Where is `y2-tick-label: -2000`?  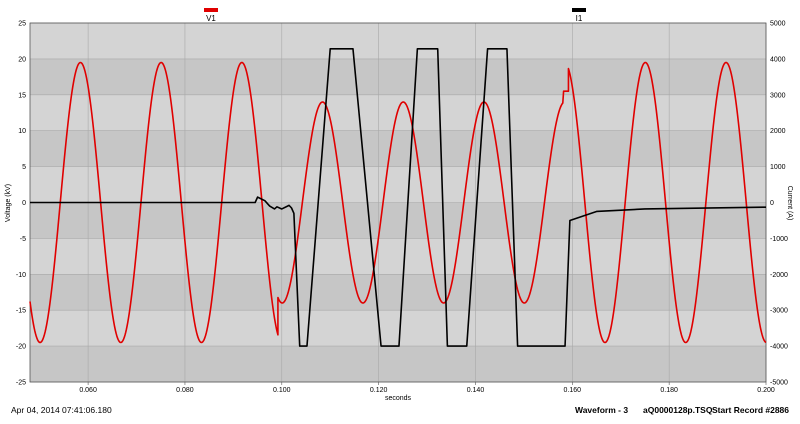 y2-tick-label: -2000 is located at coordinates (779, 275).